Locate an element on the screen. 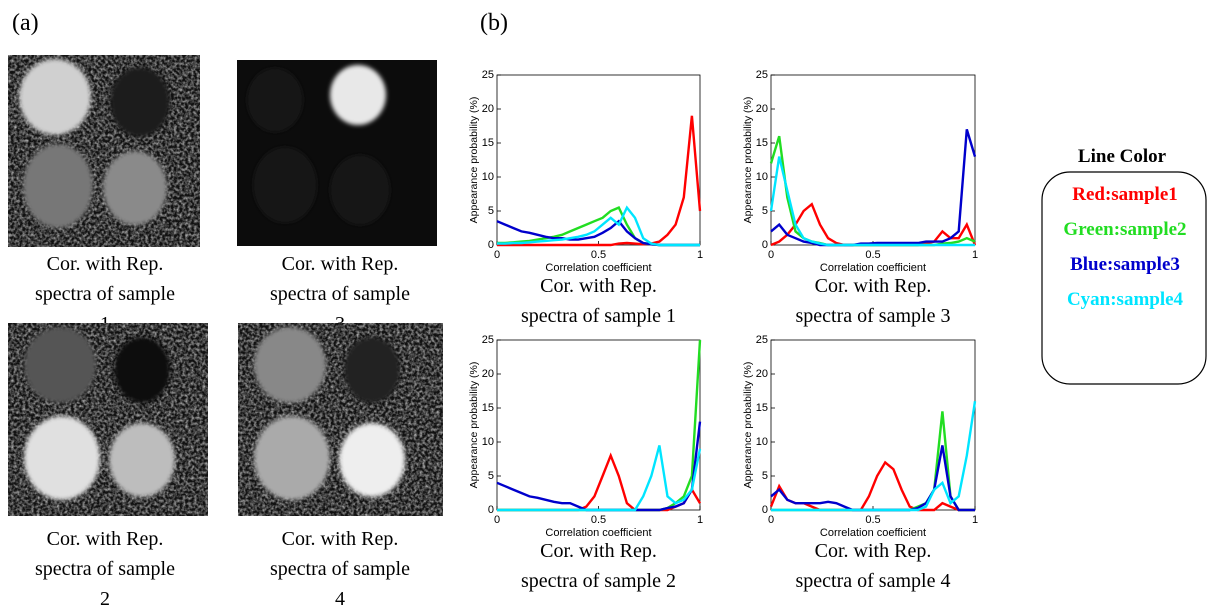  panel-label: (b) is located at coordinates (494, 23).